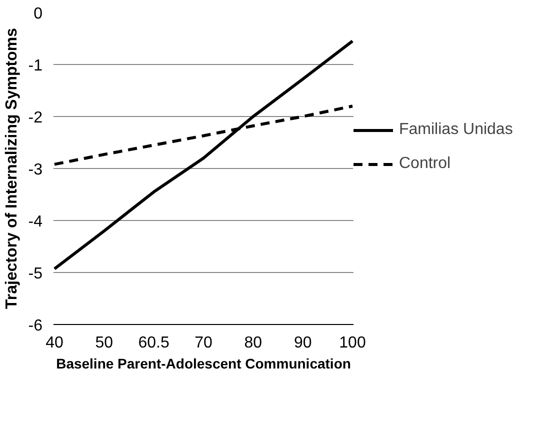 This screenshot has width=548, height=425. I want to click on y-tick-label: -5, so click(35, 274).